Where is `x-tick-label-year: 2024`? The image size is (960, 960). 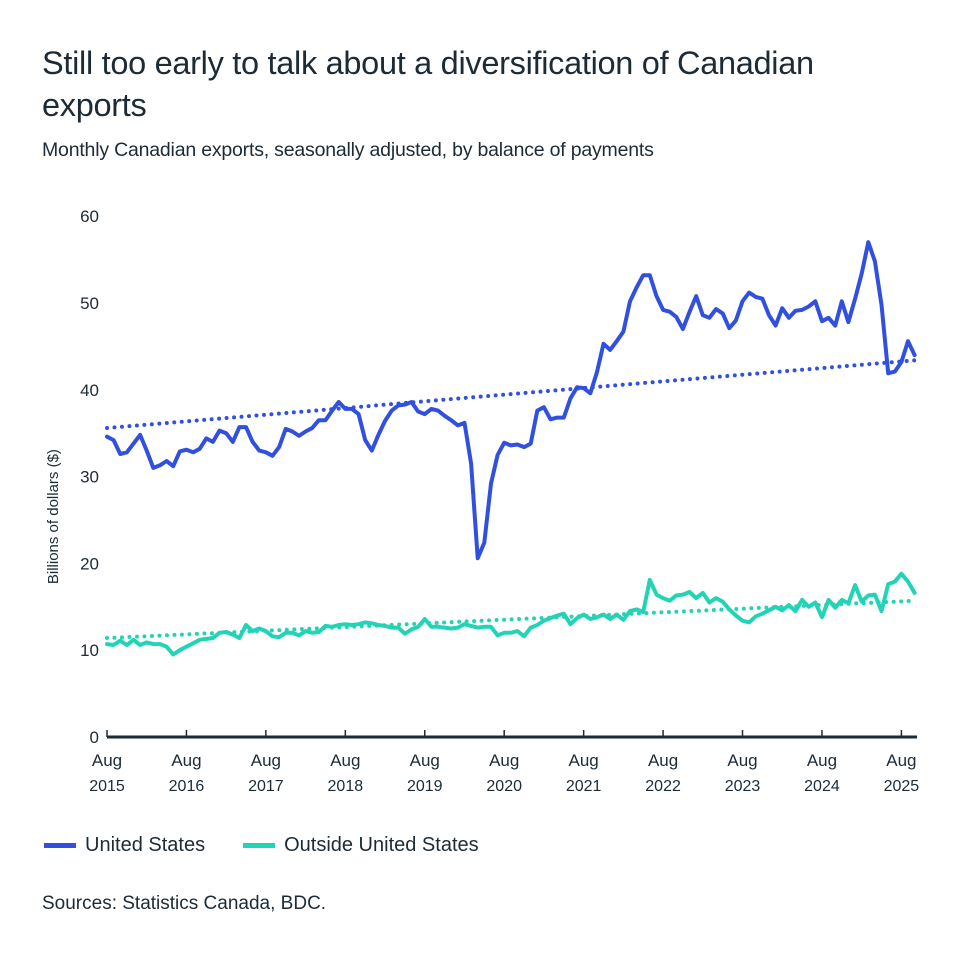
x-tick-label-year: 2024 is located at coordinates (822, 786).